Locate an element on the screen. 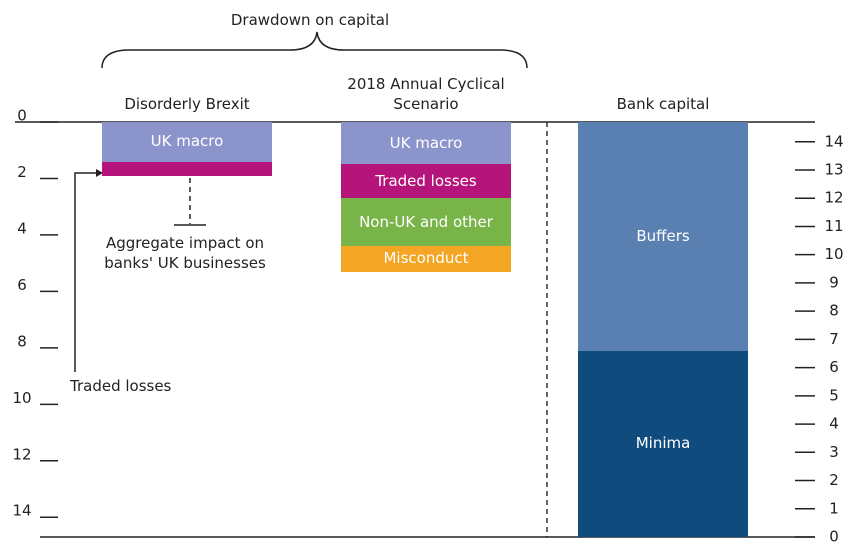 The width and height of the screenshot is (846, 545). y2-tick-label: 9 is located at coordinates (834, 282).